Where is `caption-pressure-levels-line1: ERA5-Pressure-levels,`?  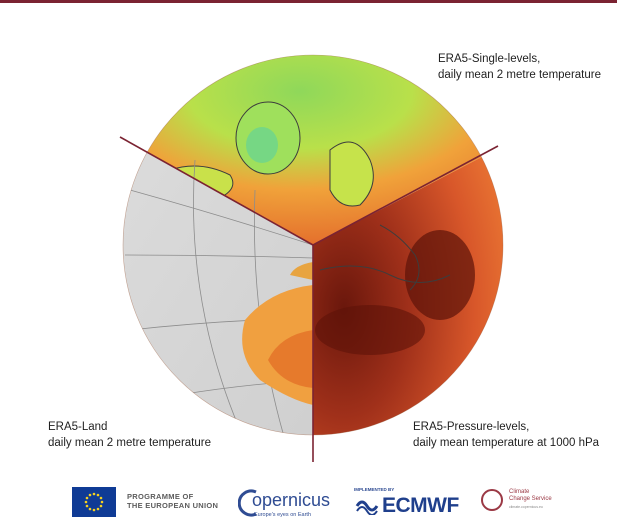 caption-pressure-levels-line1: ERA5-Pressure-levels, is located at coordinates (471, 427).